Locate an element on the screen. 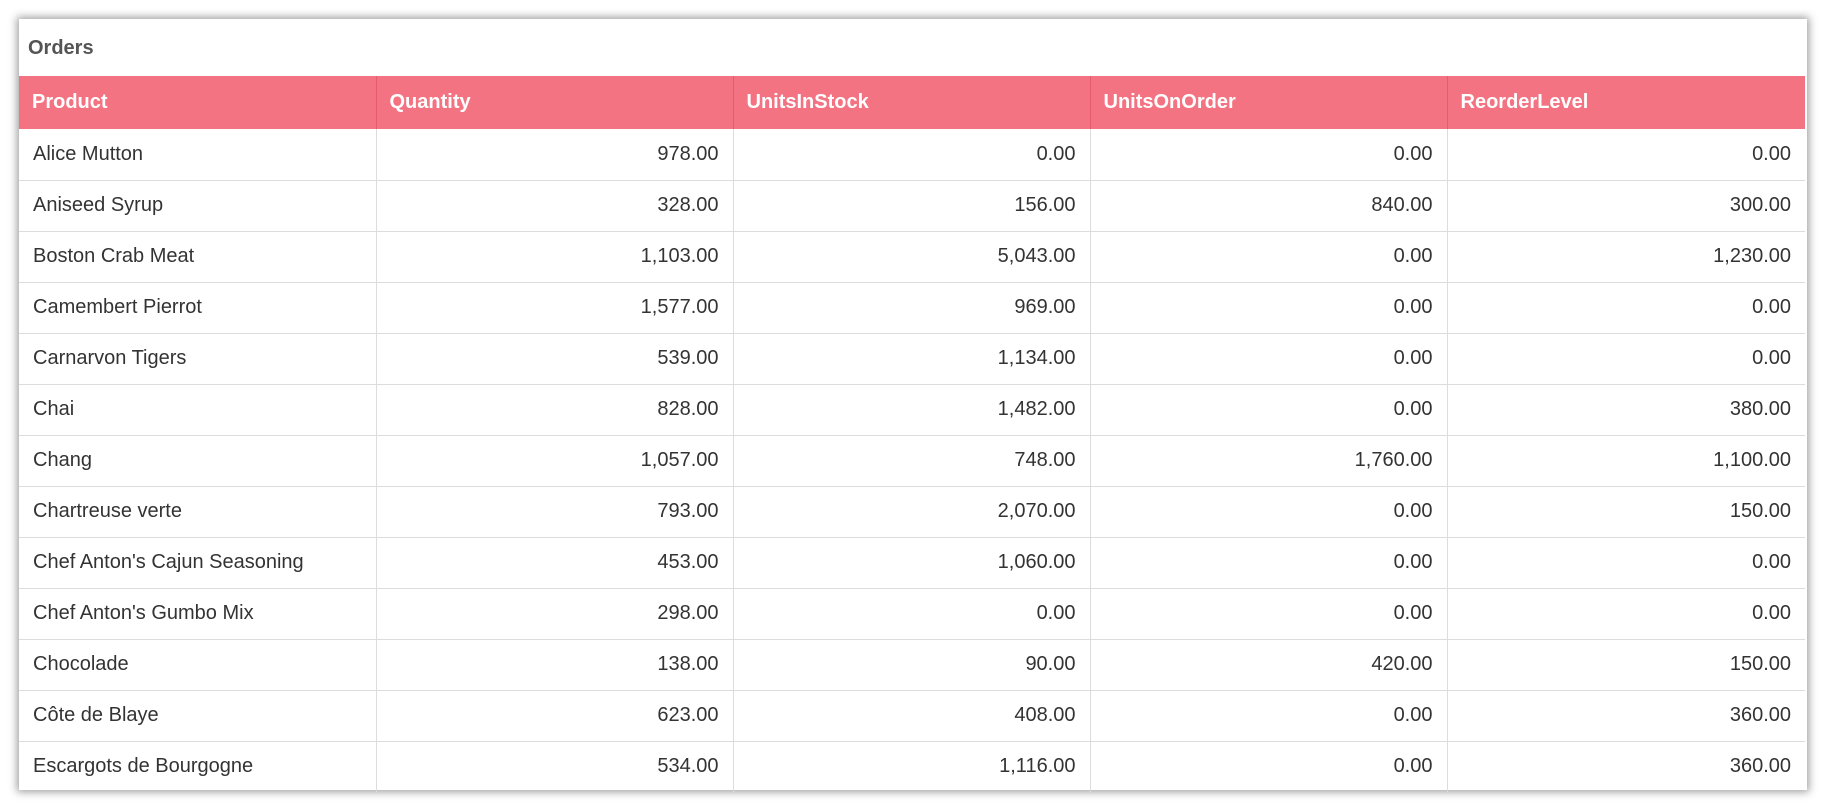  cell-units-in-stock: 748.00 is located at coordinates (912, 461).